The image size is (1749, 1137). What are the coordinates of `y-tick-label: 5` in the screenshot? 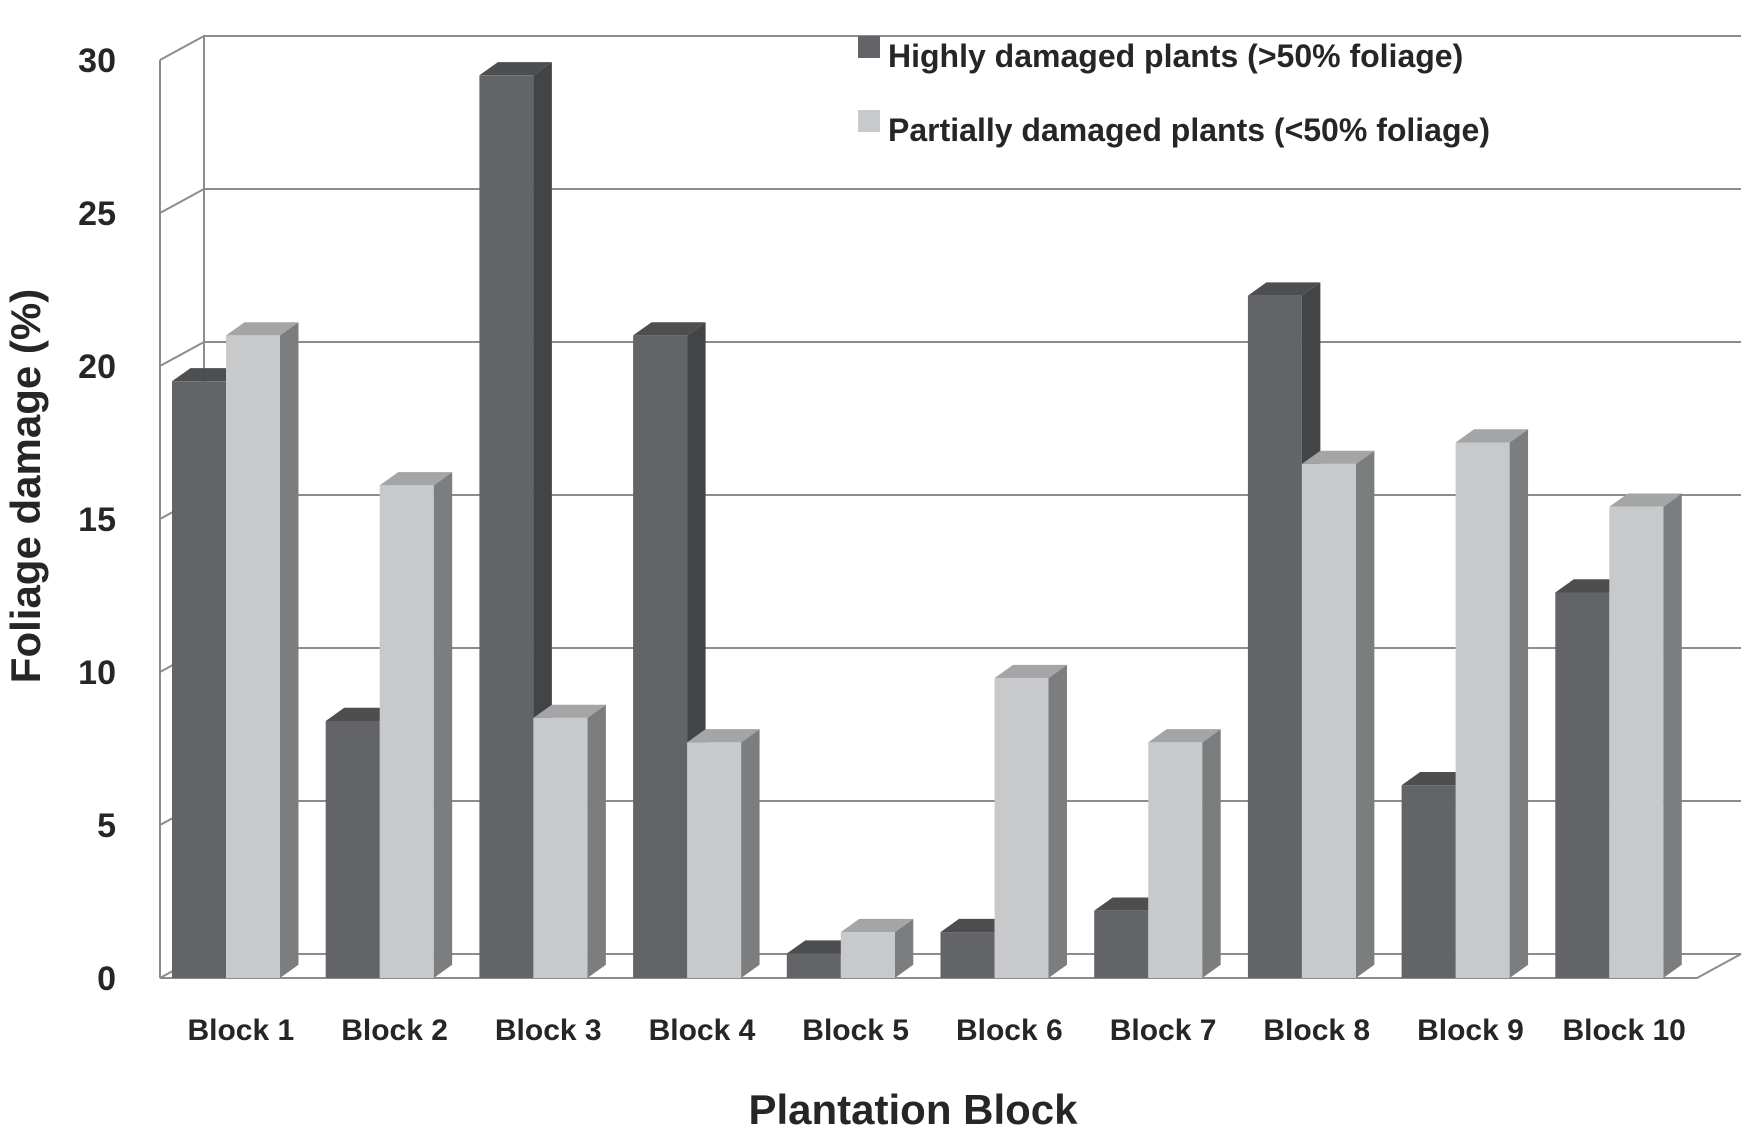 It's located at (106, 826).